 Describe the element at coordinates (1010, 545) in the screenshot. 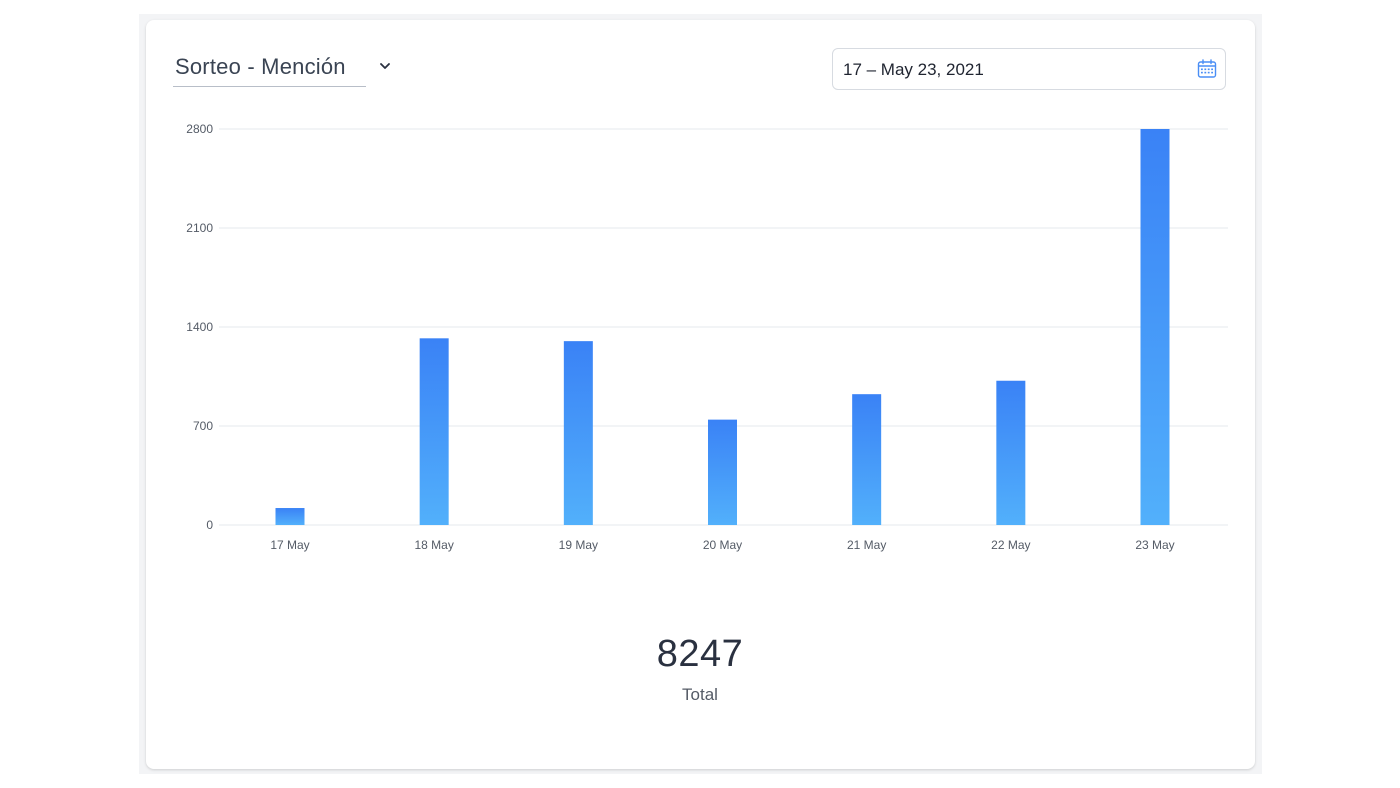

I see `x-tick-label: 22 May` at that location.